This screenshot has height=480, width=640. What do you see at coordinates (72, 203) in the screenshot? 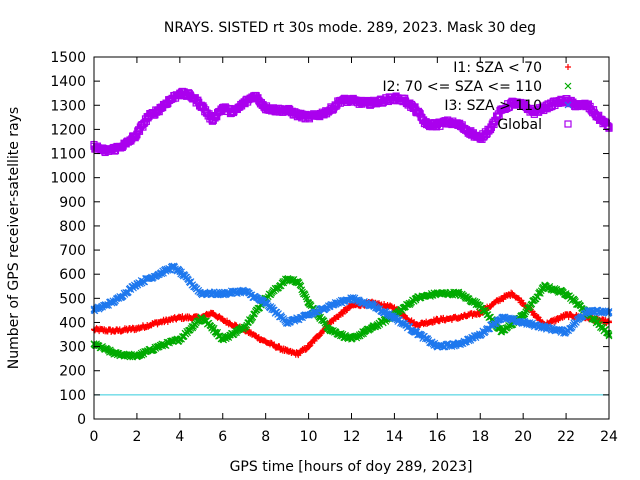
I see `y-tick-label: 900` at bounding box center [72, 203].